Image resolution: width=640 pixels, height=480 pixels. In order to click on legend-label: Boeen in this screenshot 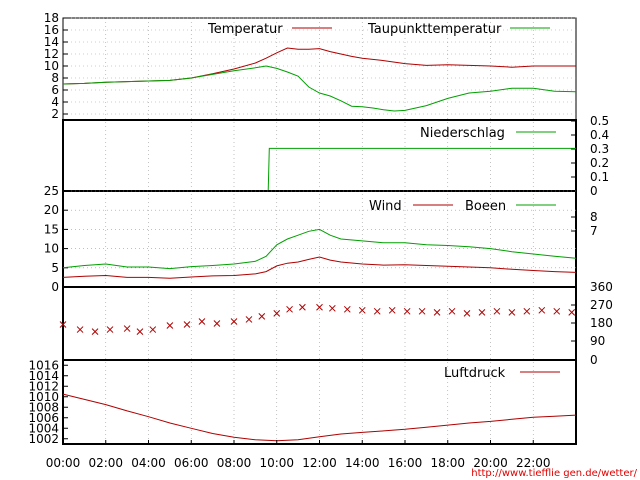, I will do `click(485, 206)`.